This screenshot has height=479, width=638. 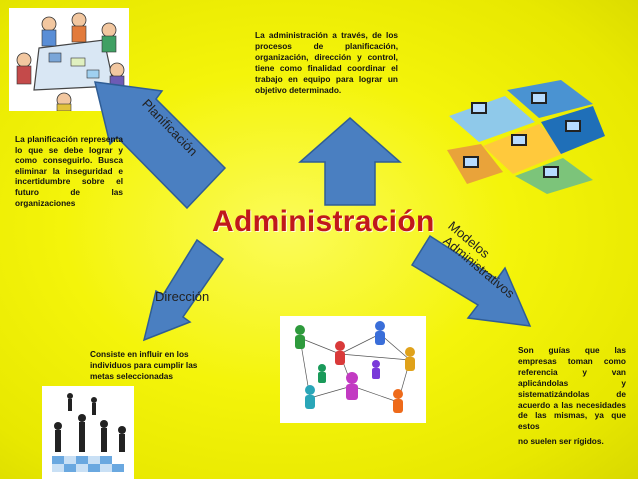 I want to click on chess-people-illustration, so click(x=88, y=432).